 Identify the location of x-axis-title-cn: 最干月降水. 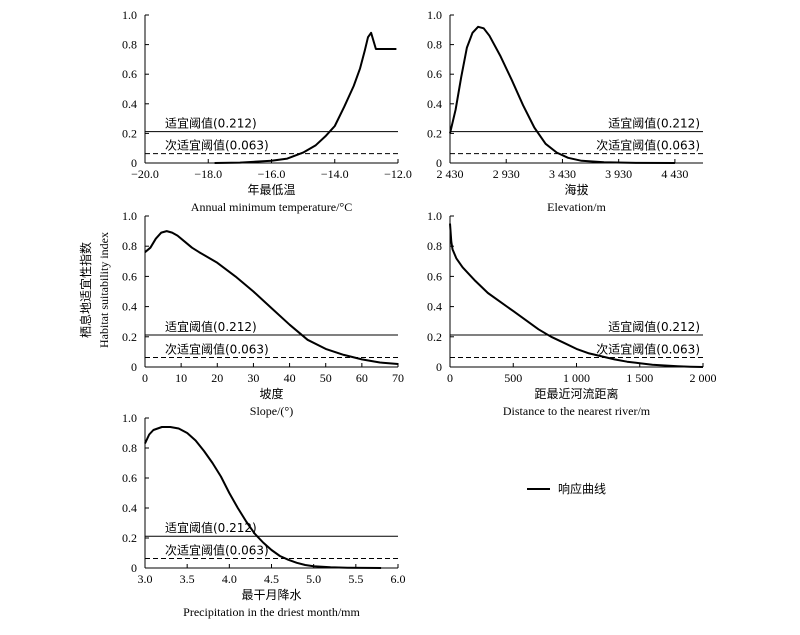
(271, 595).